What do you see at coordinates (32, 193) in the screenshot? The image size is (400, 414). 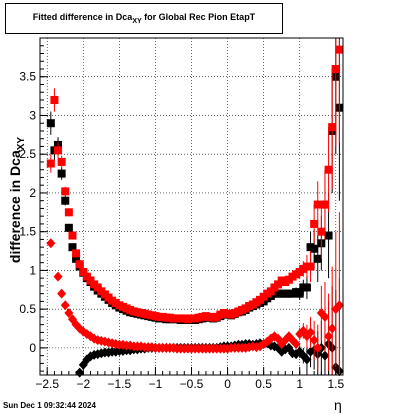 I see `y-tick-label: 2` at bounding box center [32, 193].